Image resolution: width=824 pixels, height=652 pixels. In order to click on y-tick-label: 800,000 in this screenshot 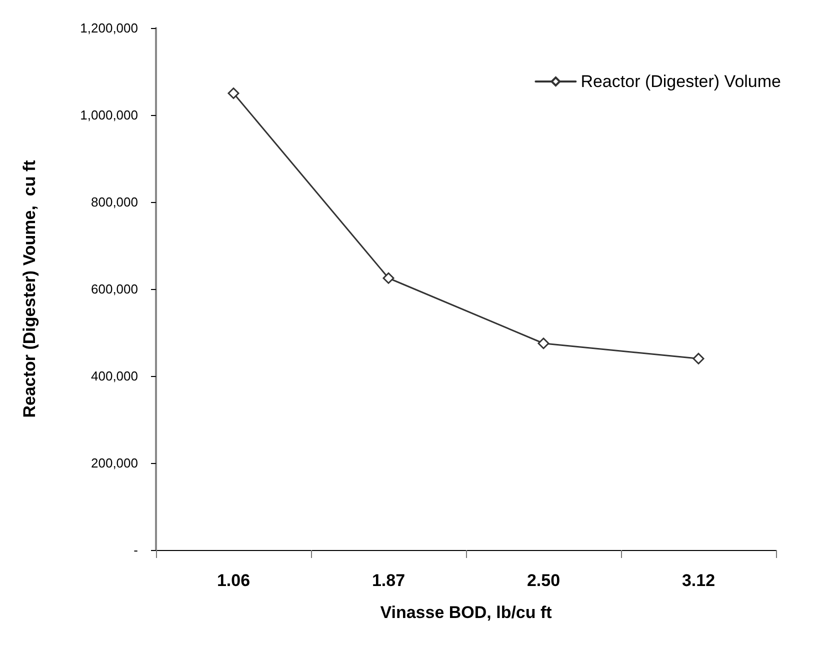, I will do `click(114, 202)`.